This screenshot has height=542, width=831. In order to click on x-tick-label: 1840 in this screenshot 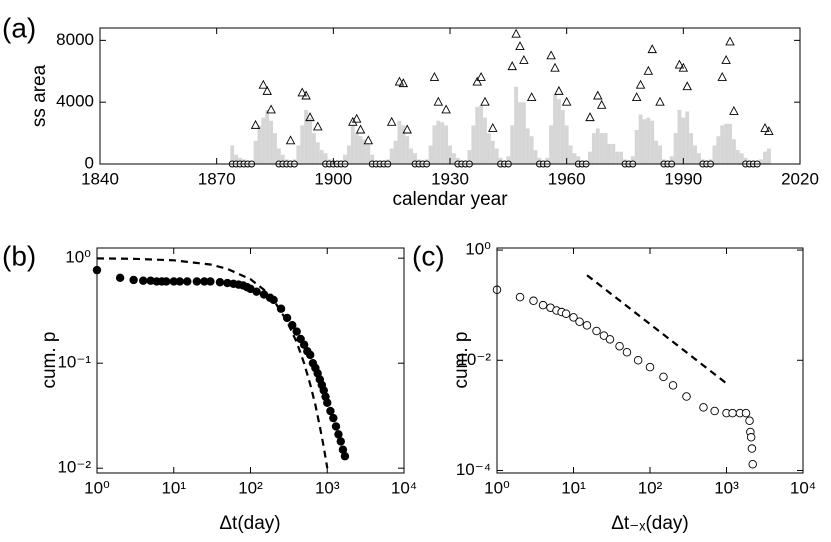, I will do `click(100, 178)`.